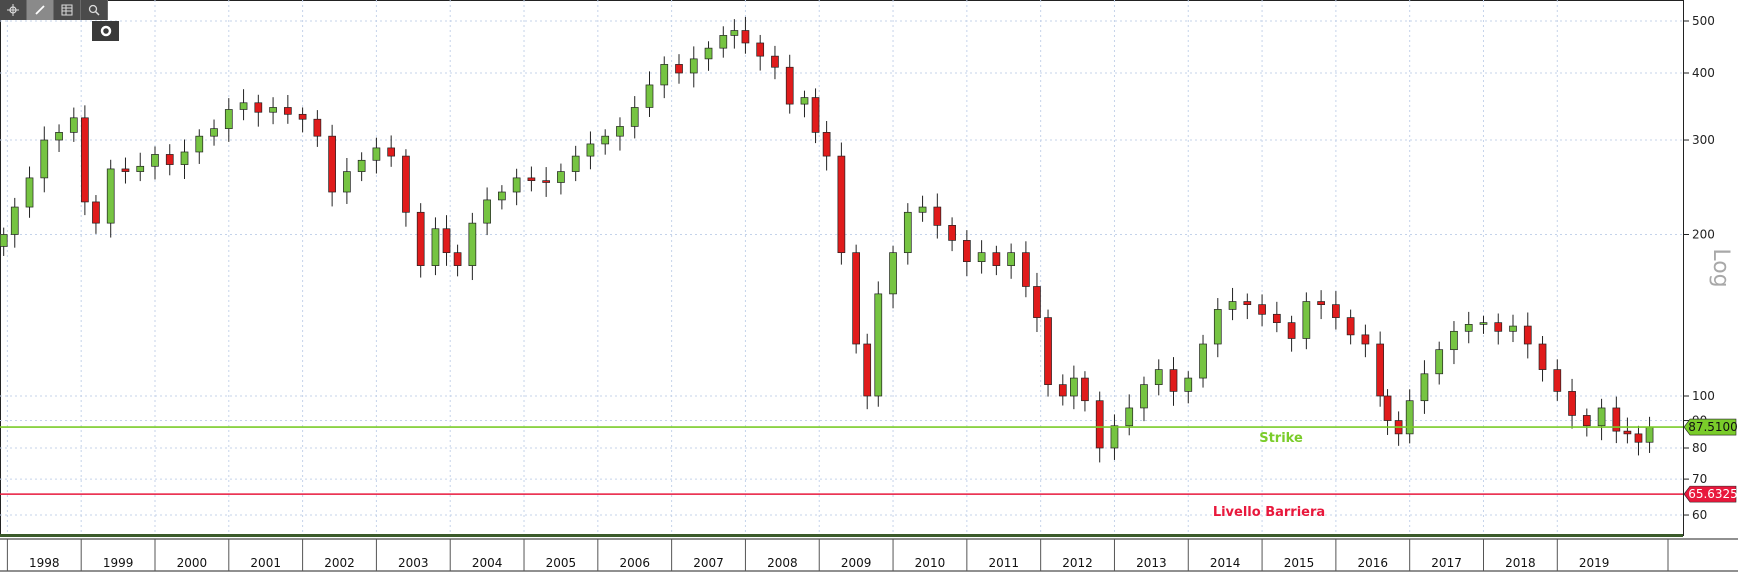 The height and width of the screenshot is (572, 1738). Describe the element at coordinates (1720, 267) in the screenshot. I see `scale-label: Log` at that location.